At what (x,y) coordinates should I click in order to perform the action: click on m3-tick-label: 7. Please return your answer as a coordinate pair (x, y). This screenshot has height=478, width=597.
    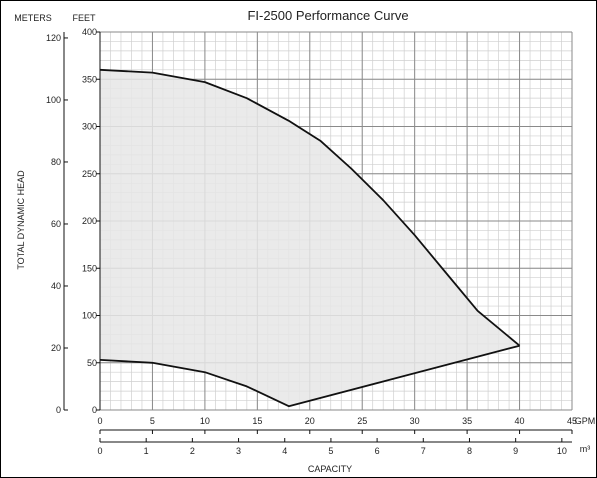
    Looking at the image, I should click on (423, 451).